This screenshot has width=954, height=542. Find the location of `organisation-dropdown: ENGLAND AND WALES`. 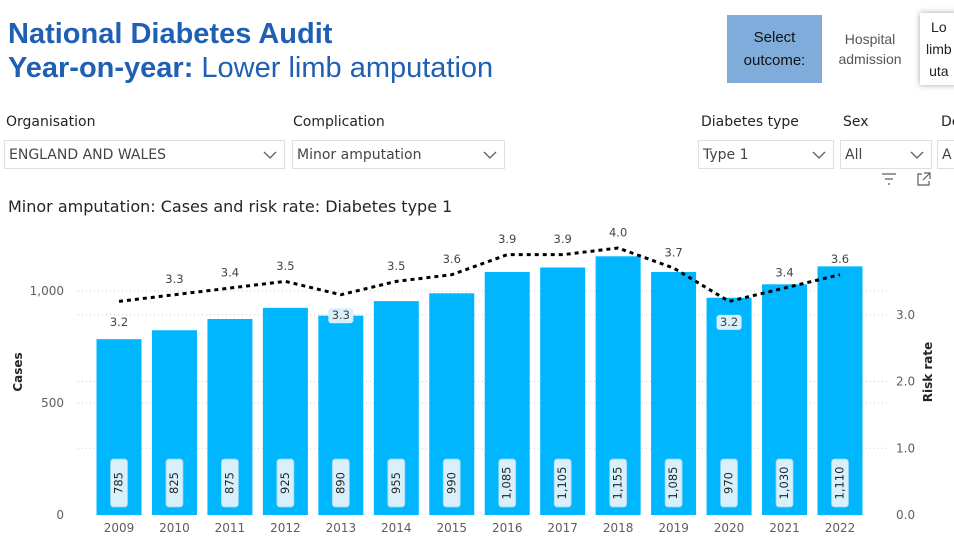

organisation-dropdown: ENGLAND AND WALES is located at coordinates (144, 154).